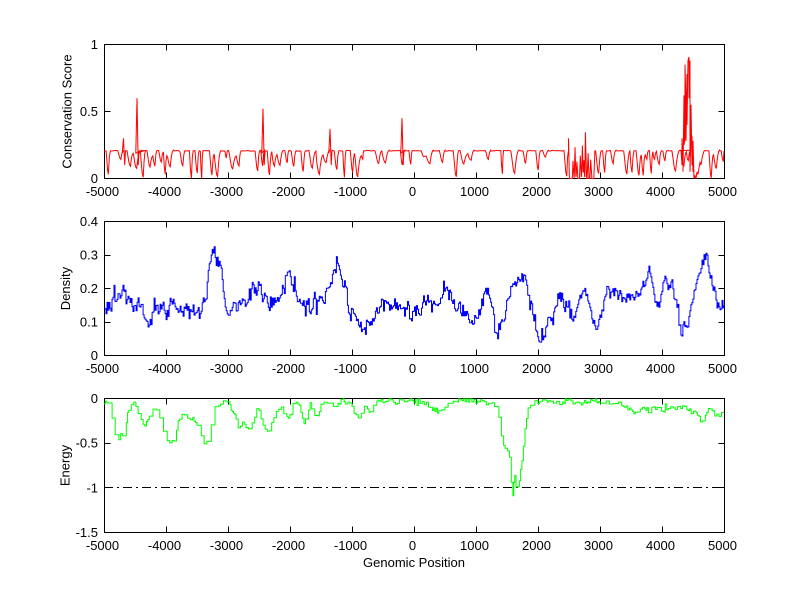  What do you see at coordinates (89, 288) in the screenshot?
I see `svg-text: 0.2` at bounding box center [89, 288].